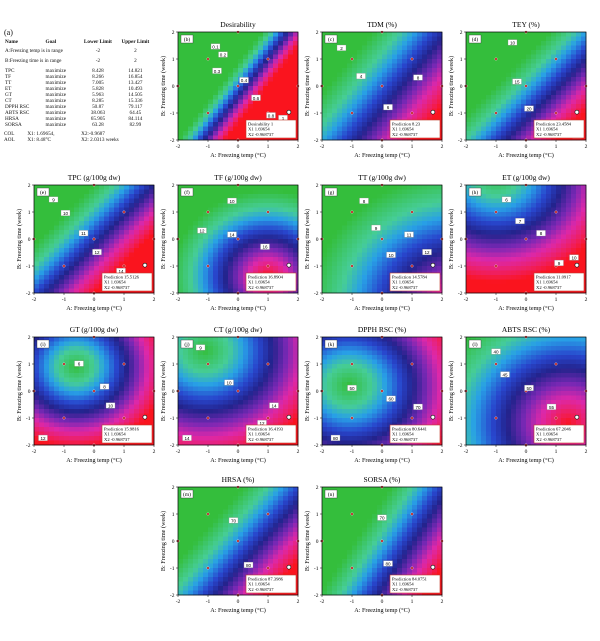 The height and width of the screenshot is (641, 600). Describe the element at coordinates (553, 276) in the screenshot. I see `prediction-label: Prediction 11.0917` at that location.